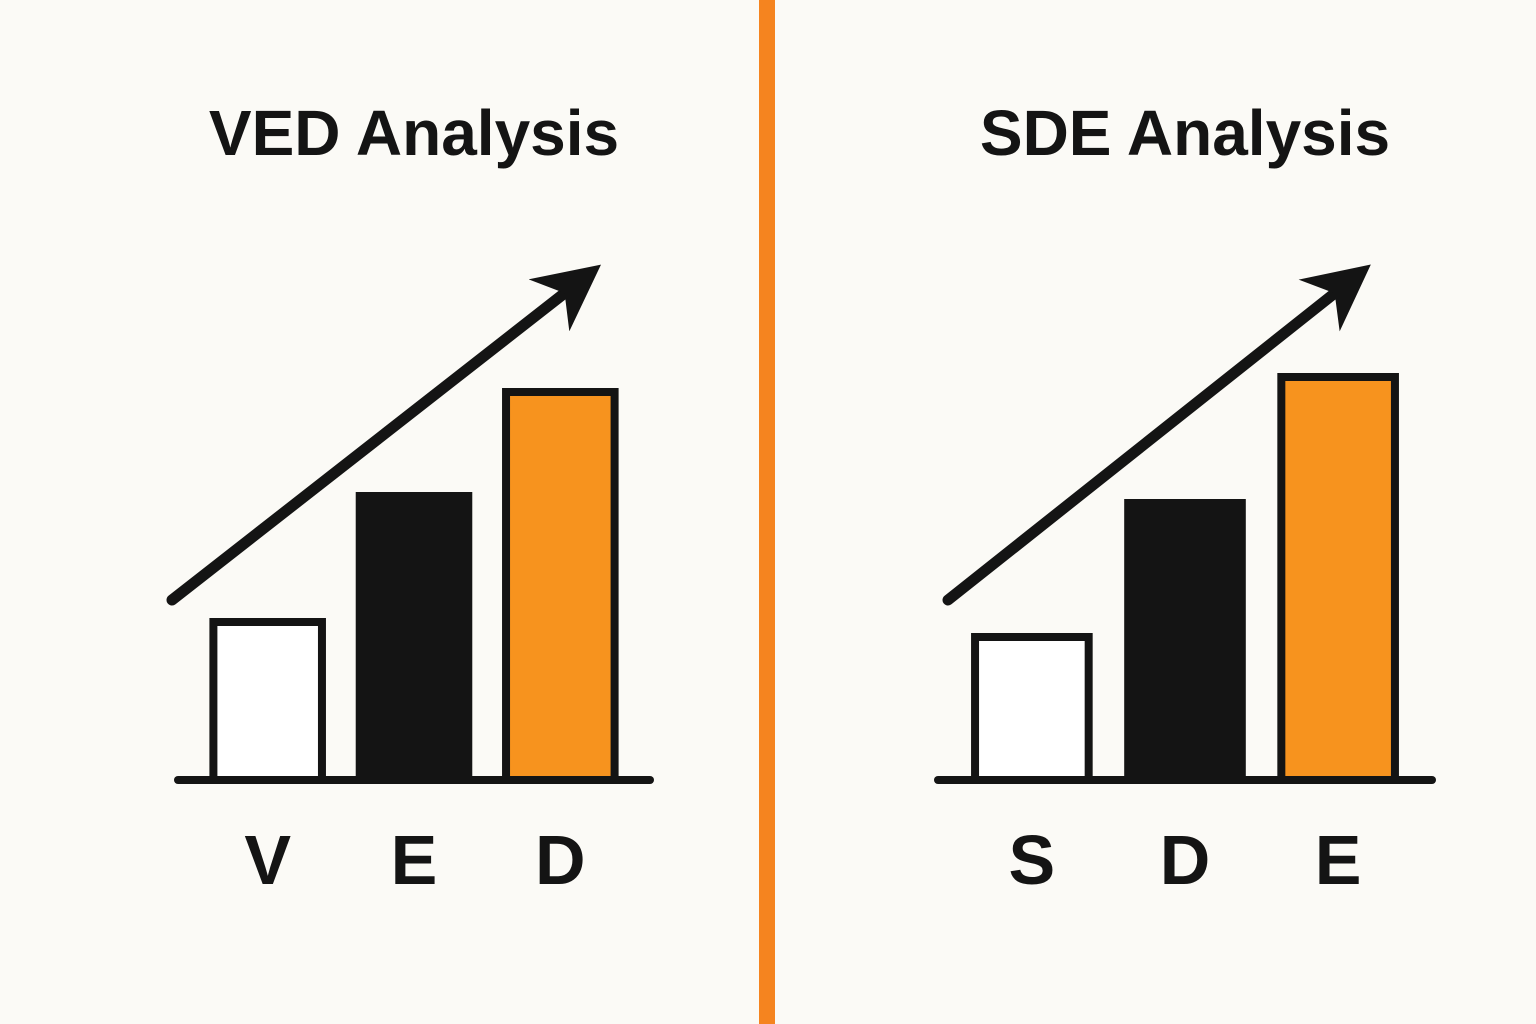 Image resolution: width=1536 pixels, height=1024 pixels. I want to click on chart-title: VED Analysis, so click(414, 133).